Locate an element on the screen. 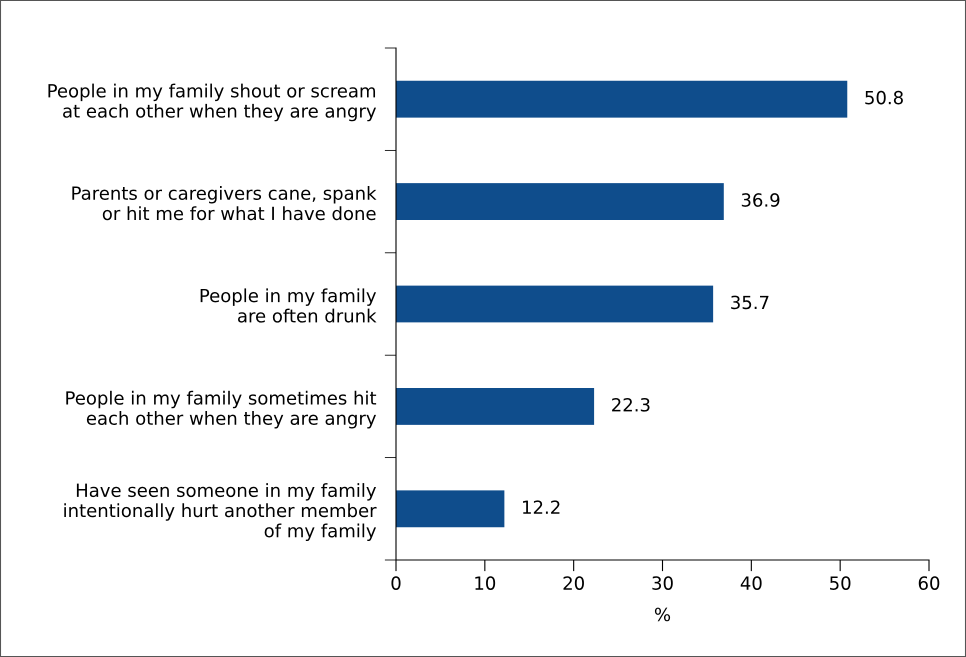 The width and height of the screenshot is (966, 657). x-tick-label: 10 is located at coordinates (485, 583).